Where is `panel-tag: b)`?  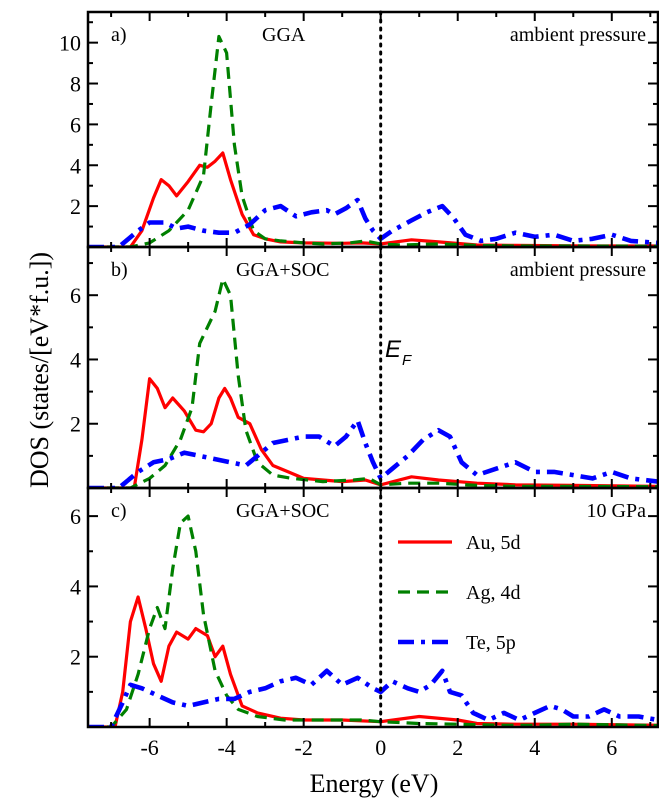
panel-tag: b) is located at coordinates (119, 270).